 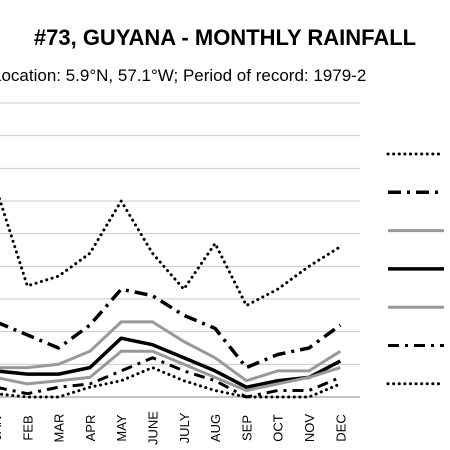 What do you see at coordinates (309, 428) in the screenshot?
I see `x-tick-label: NOV` at bounding box center [309, 428].